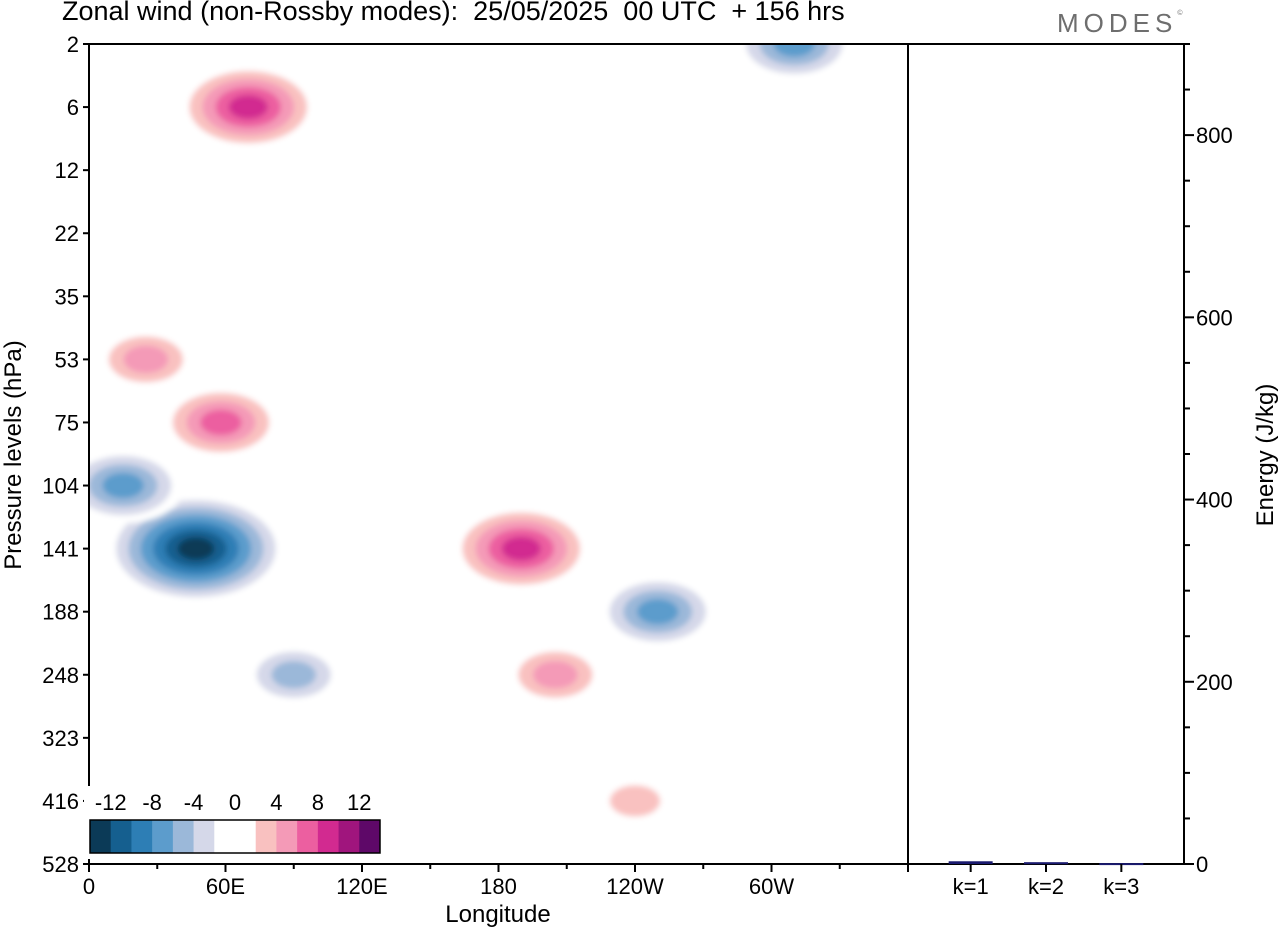 Image resolution: width=1280 pixels, height=930 pixels. I want to click on logo-mark: ©, so click(1180, 13).